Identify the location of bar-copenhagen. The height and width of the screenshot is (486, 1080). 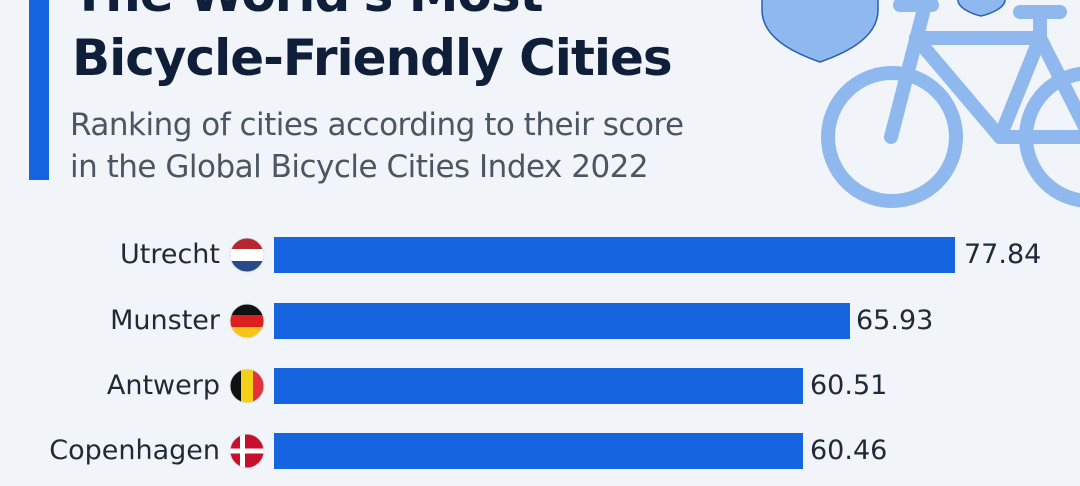
(538, 451).